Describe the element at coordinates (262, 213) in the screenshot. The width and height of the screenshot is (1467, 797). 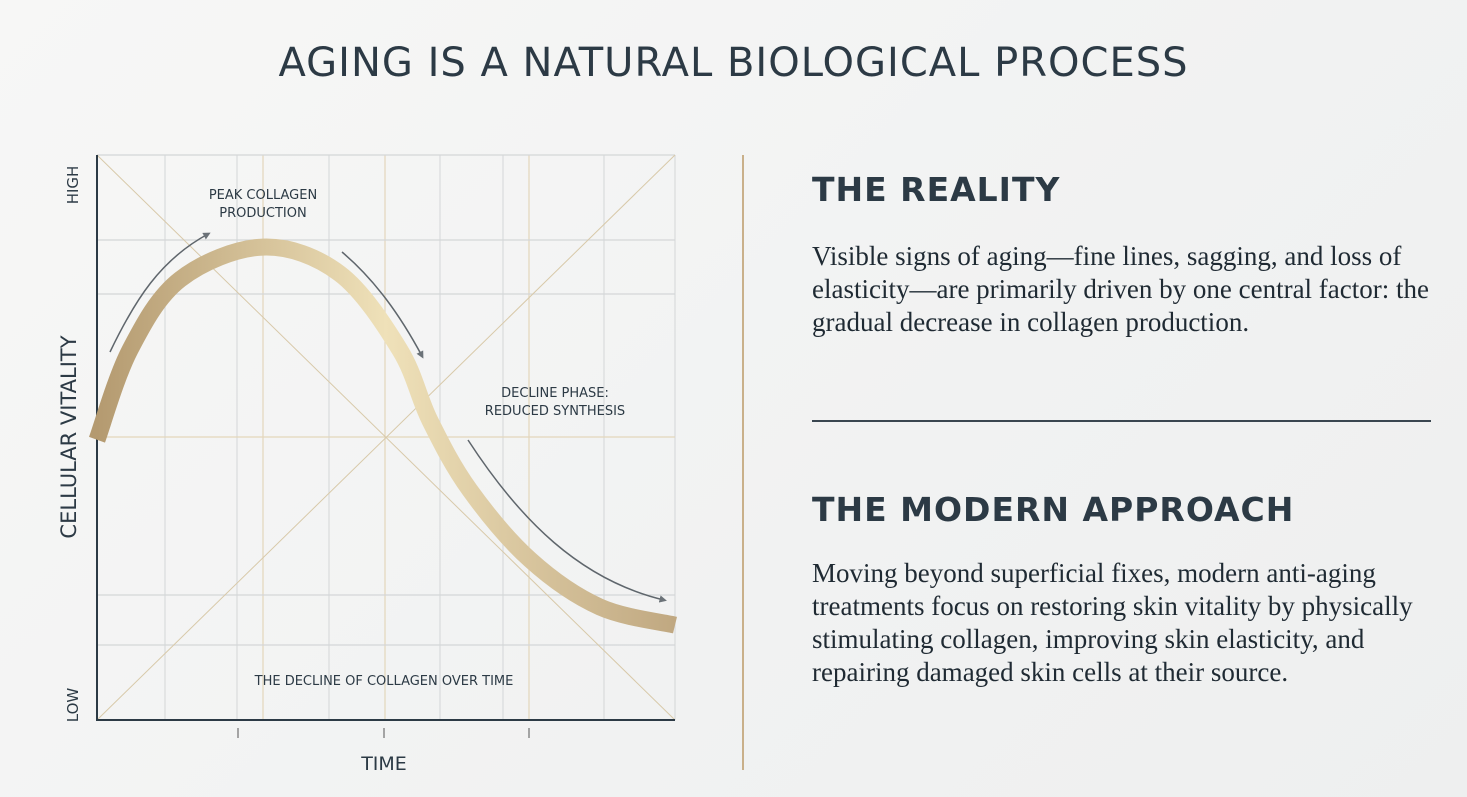
I see `annotation-peak-line2: PRODUCTION` at that location.